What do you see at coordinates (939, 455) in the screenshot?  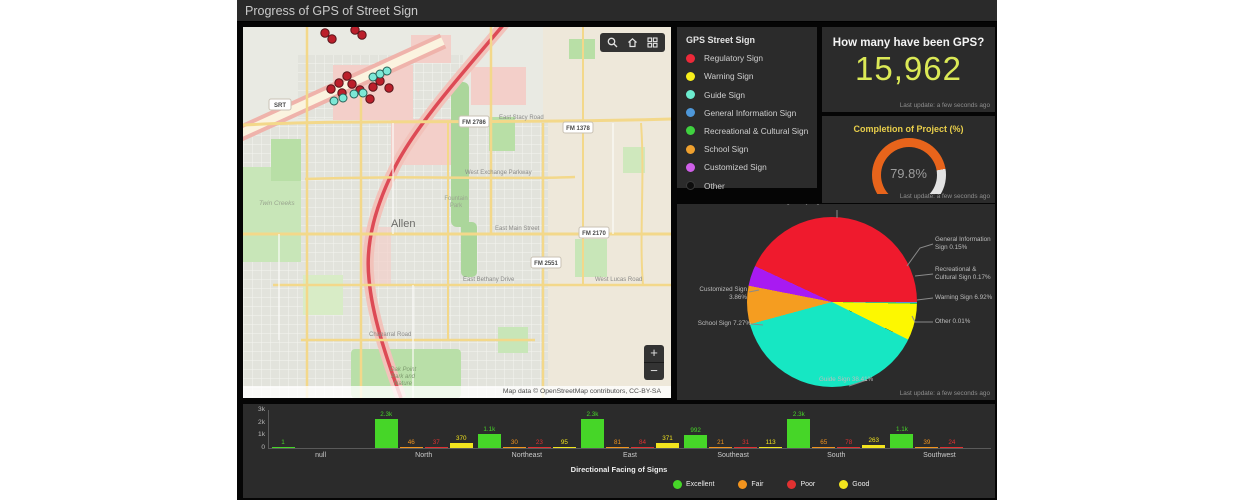 I see `bar-category-label: Southwest` at bounding box center [939, 455].